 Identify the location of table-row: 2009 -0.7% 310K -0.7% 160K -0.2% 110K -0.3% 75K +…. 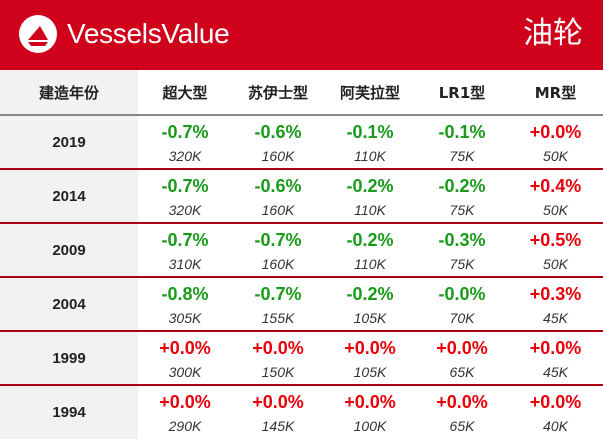
(301, 250).